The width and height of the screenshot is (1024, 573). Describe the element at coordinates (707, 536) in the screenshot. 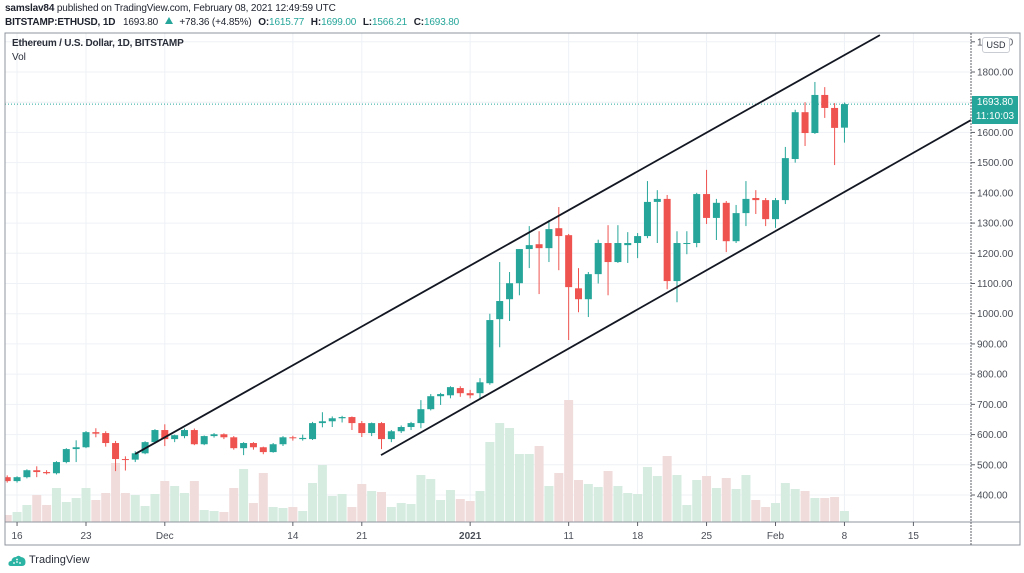

I see `time-tick-label: 25` at that location.